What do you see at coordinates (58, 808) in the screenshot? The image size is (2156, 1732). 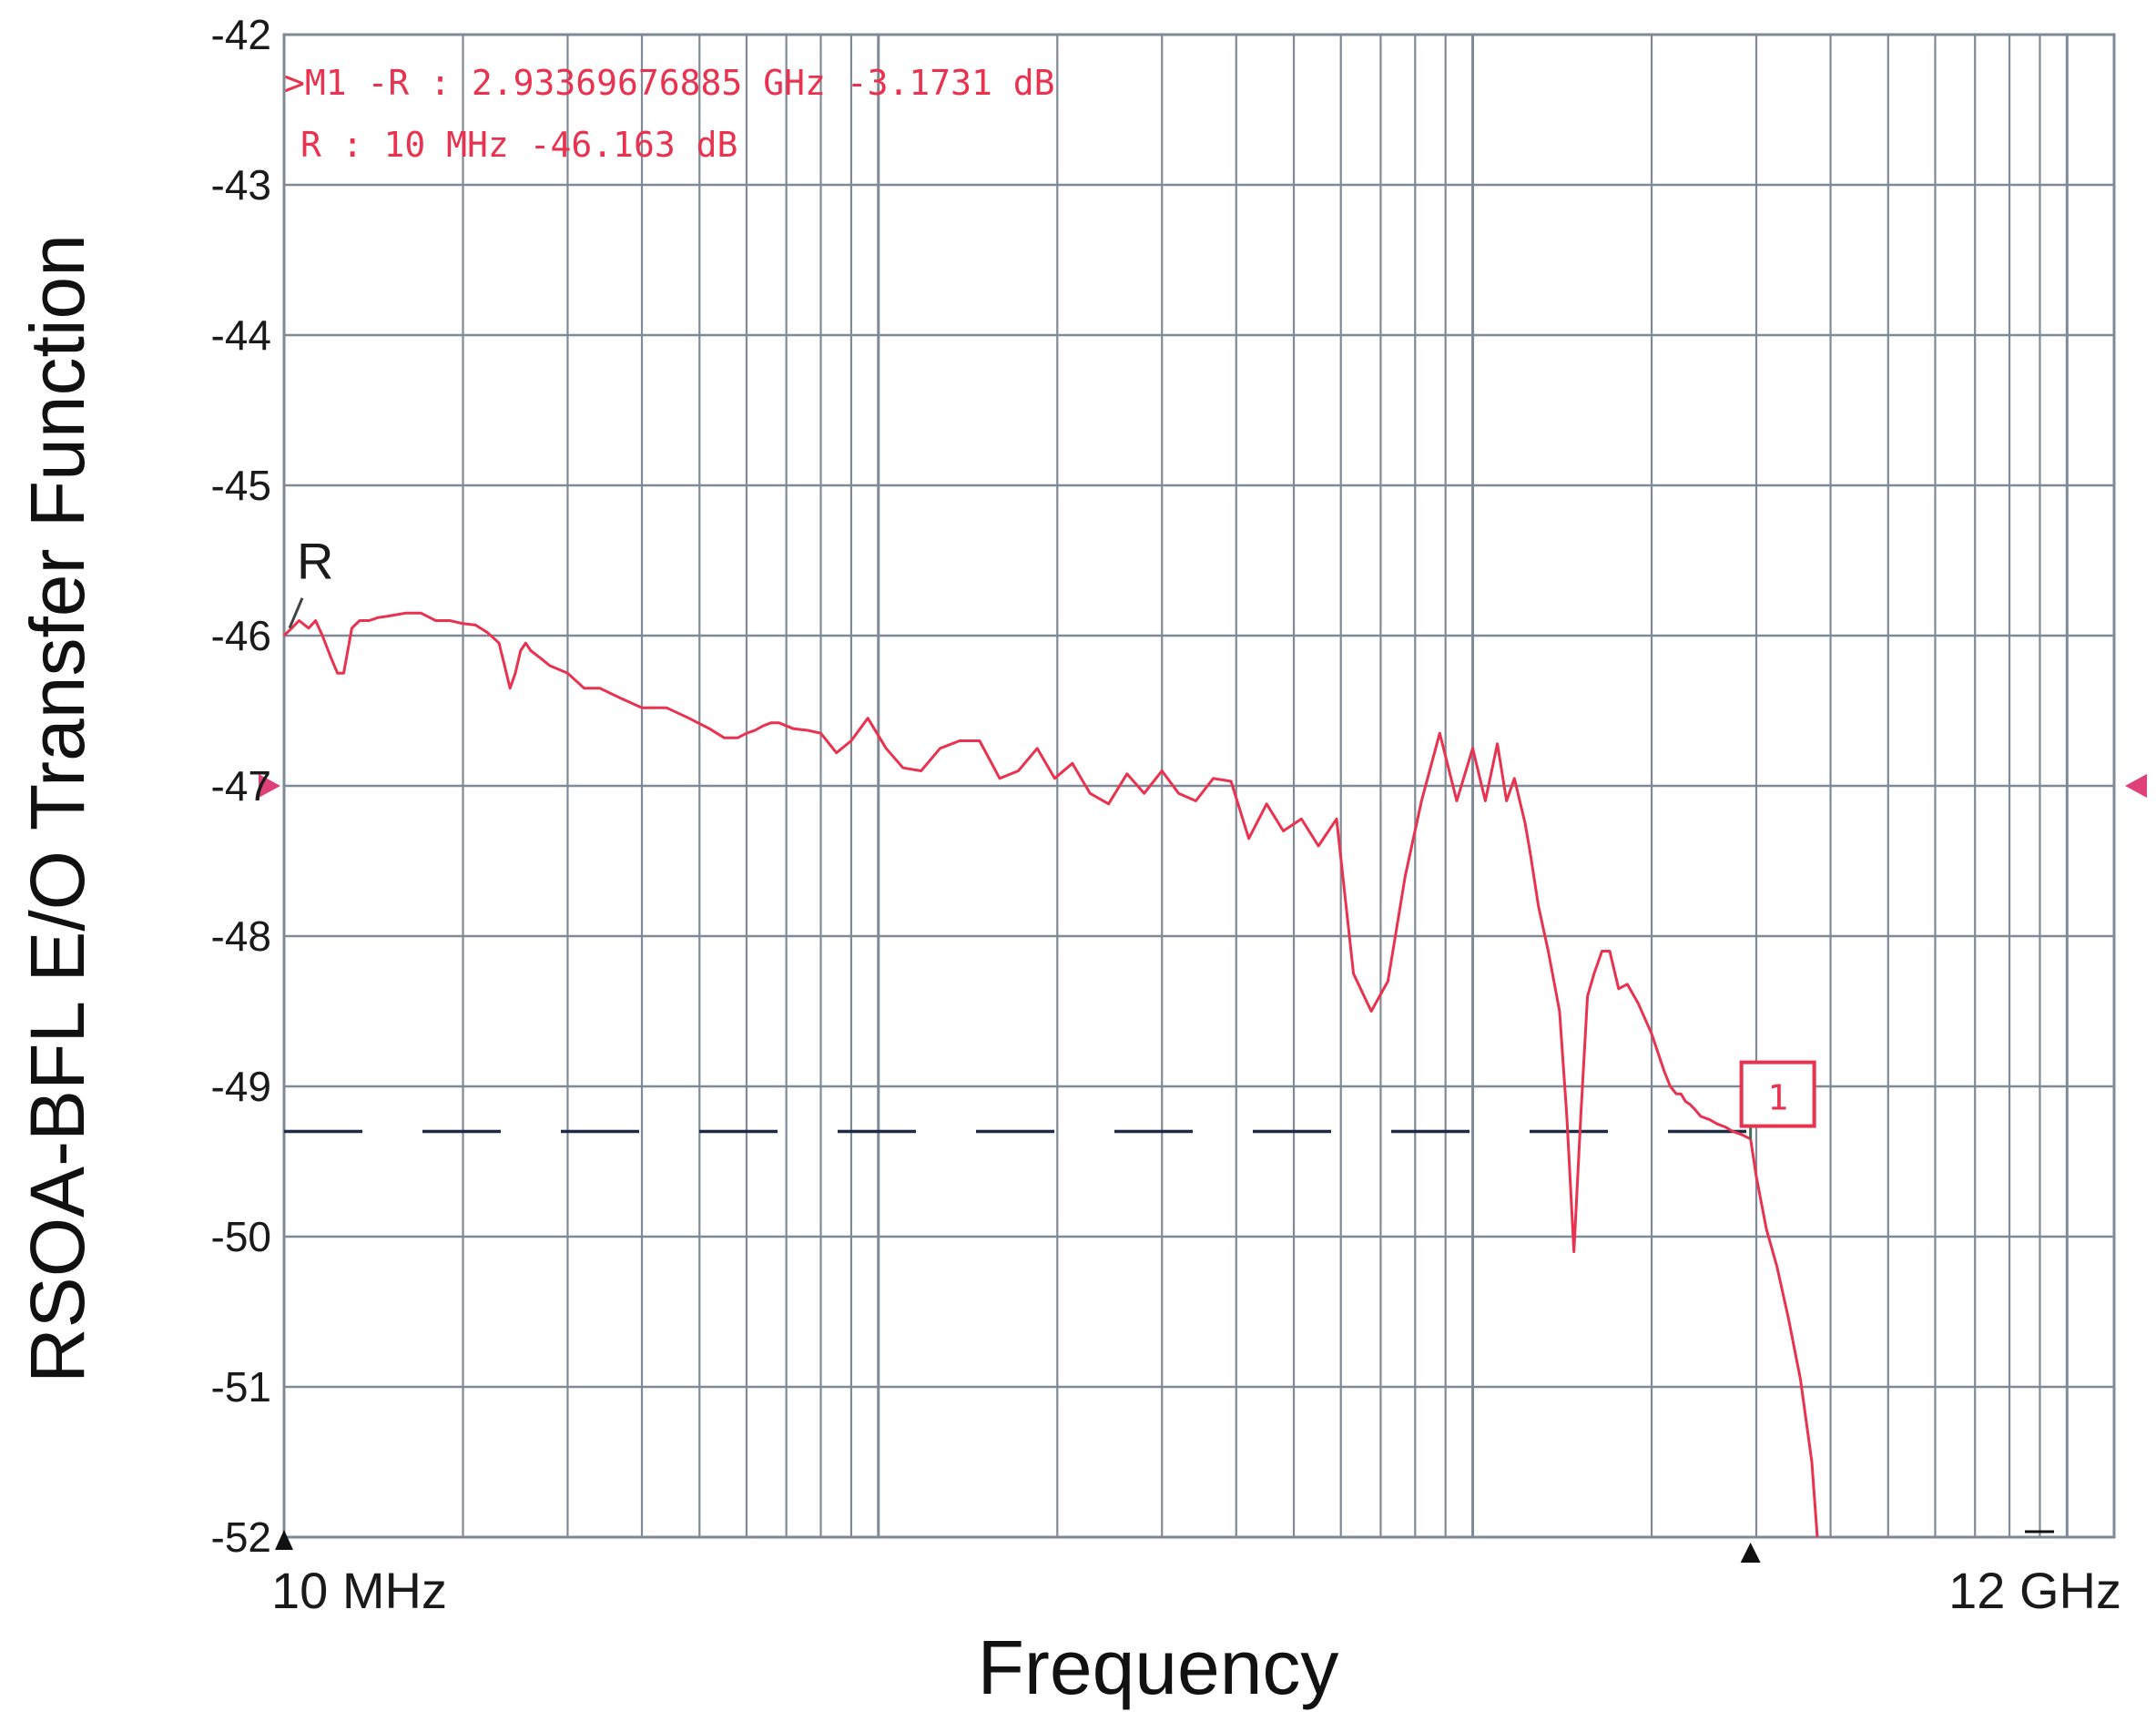 I see `y-axis-title: RSOA-BFL E/O Transfer Function` at bounding box center [58, 808].